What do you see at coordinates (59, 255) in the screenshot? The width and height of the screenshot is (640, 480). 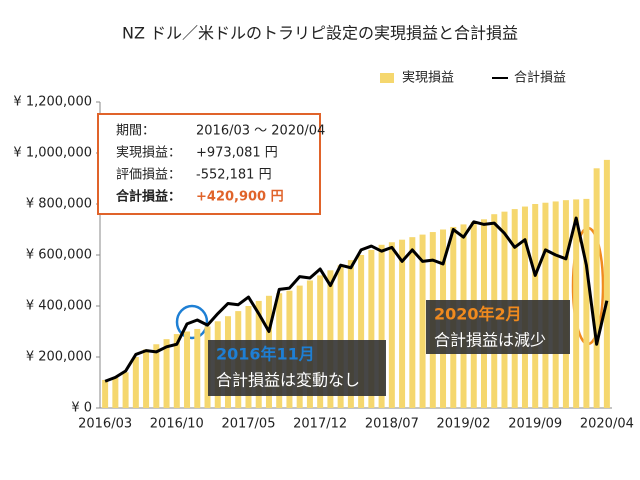 I see `y-tick-label: ¥ 600,000` at bounding box center [59, 255].